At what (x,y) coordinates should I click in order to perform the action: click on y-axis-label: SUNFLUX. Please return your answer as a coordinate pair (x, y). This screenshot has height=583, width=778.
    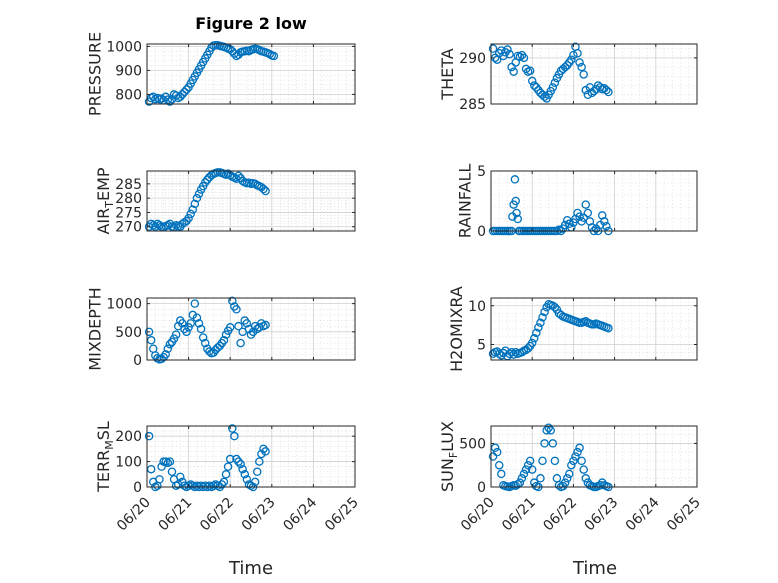
    Looking at the image, I should click on (449, 456).